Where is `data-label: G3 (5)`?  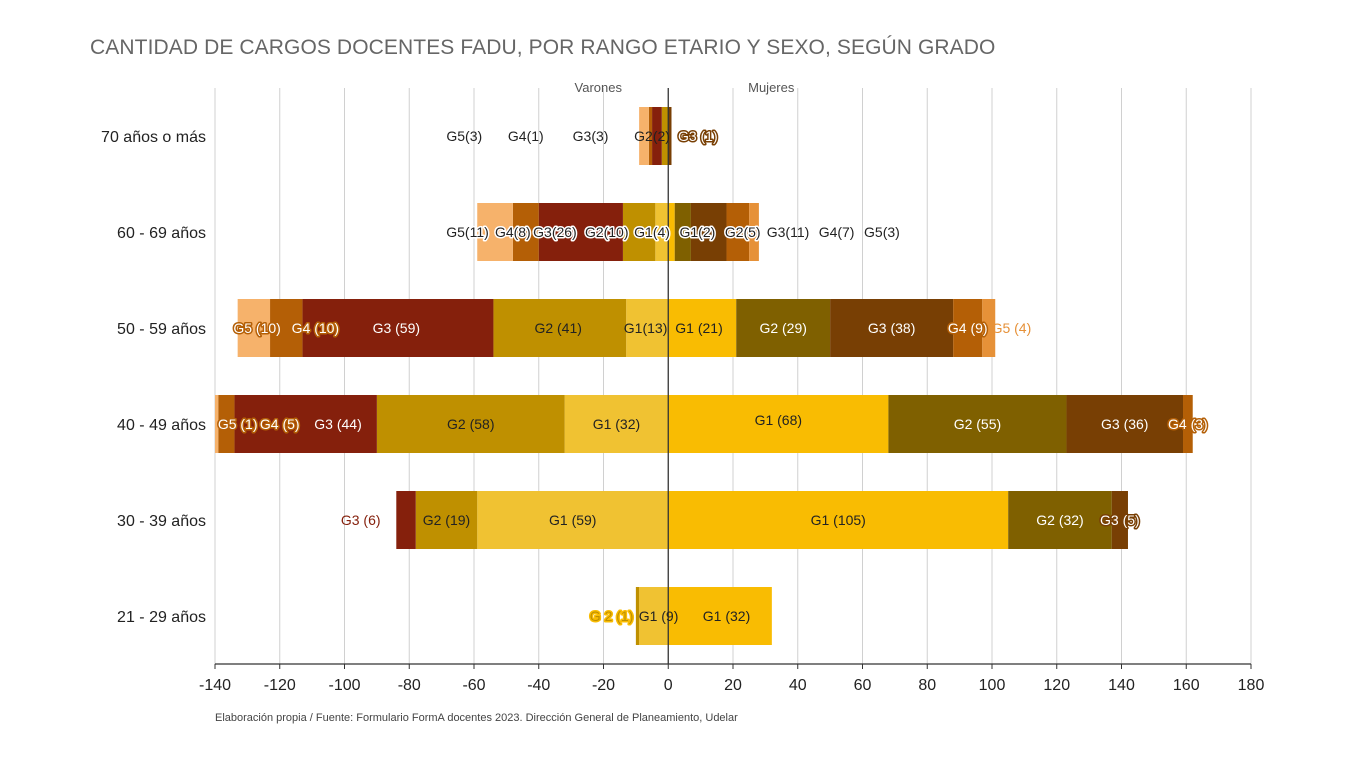 data-label: G3 (5) is located at coordinates (1120, 520).